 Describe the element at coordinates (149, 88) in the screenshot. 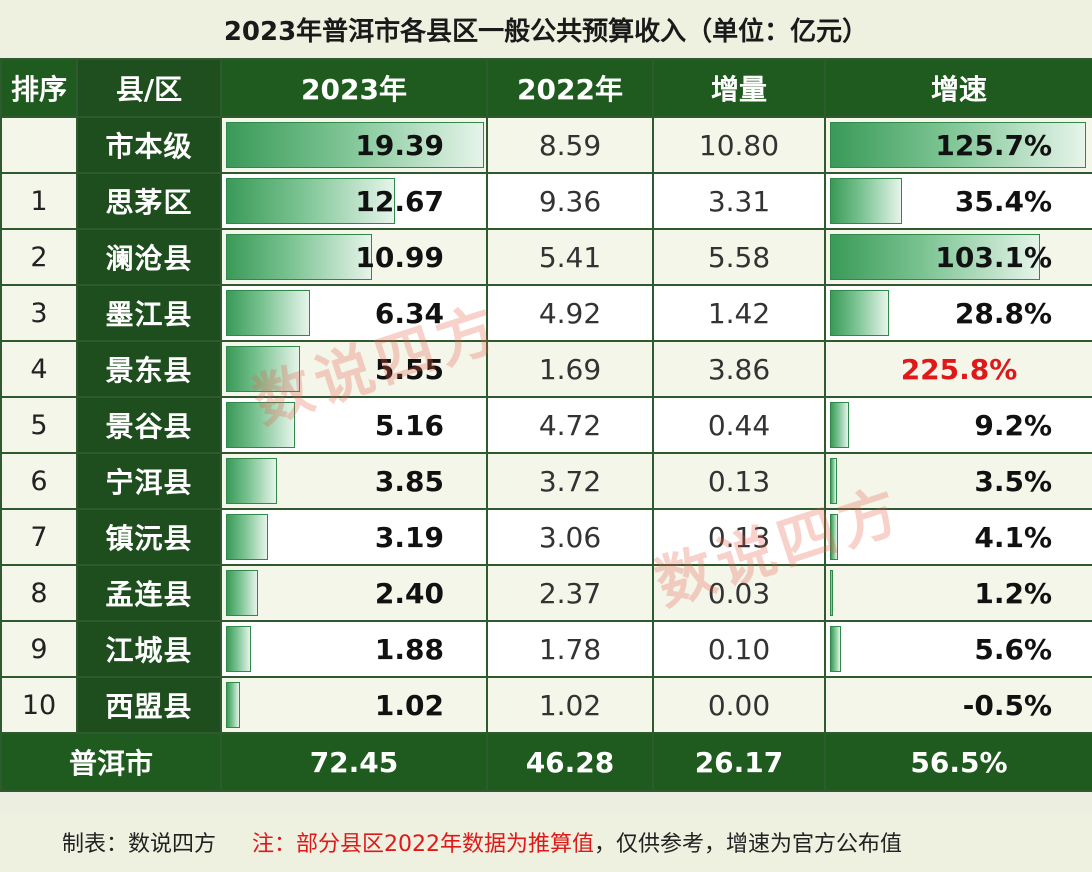

I see `header-name: 县/区` at that location.